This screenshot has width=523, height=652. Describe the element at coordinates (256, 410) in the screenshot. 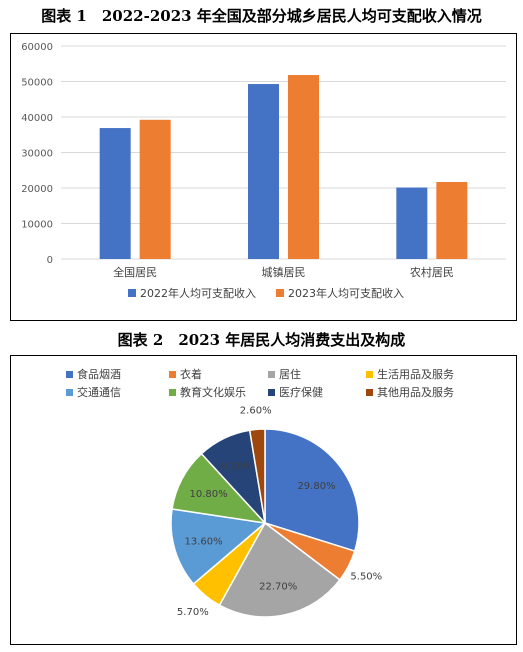

I see `pie-data-label: 2.60%` at that location.